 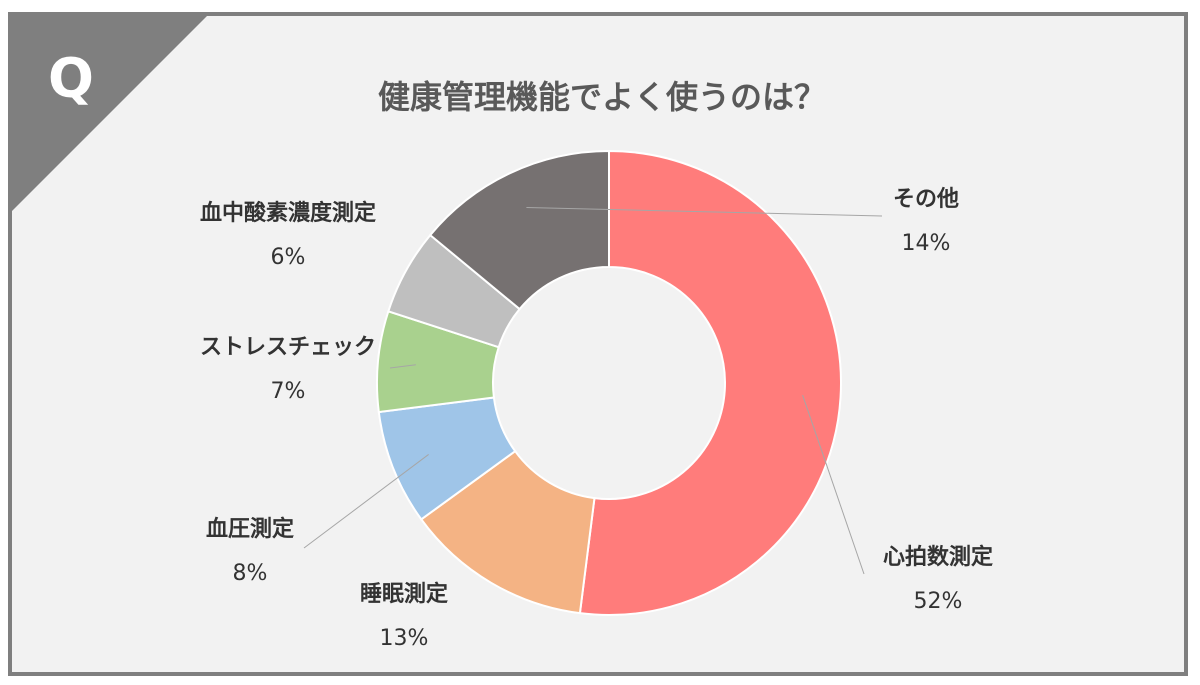 I want to click on q-corner-badge, so click(x=109, y=113).